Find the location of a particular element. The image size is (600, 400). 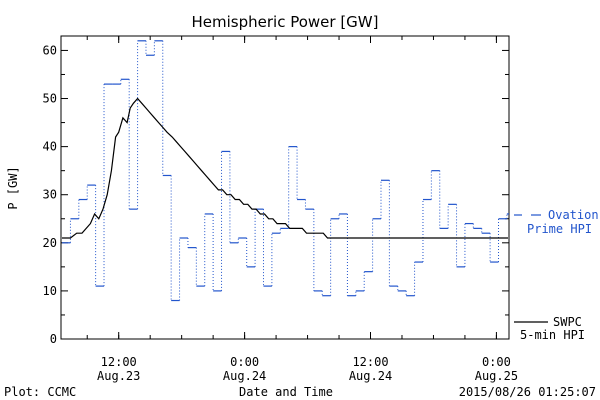

legend-swpc-label: SWPC is located at coordinates (567, 322).